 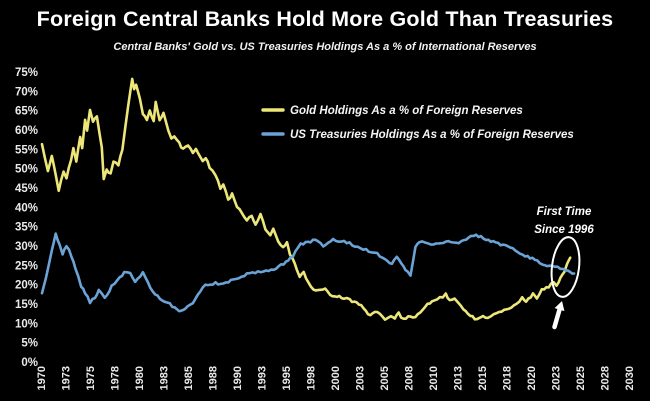 What do you see at coordinates (26, 92) in the screenshot?
I see `y-tick-label: 70%` at bounding box center [26, 92].